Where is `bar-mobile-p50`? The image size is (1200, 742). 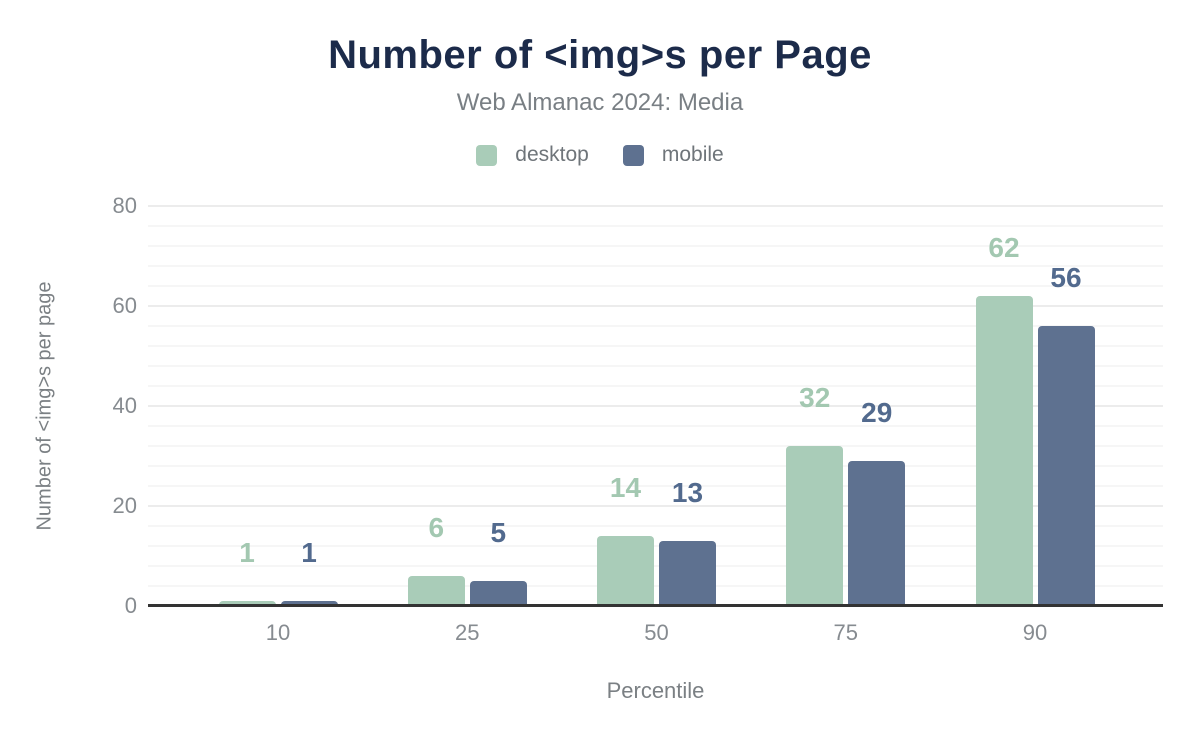
bar-mobile-p50 is located at coordinates (687, 573).